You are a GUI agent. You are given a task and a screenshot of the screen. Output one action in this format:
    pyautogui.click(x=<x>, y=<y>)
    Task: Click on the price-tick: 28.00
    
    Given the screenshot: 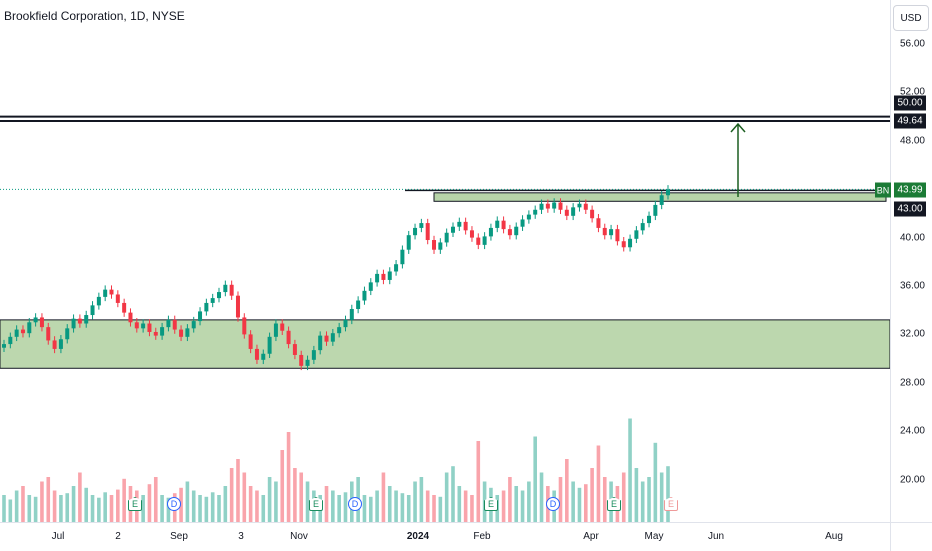 What is the action you would take?
    pyautogui.click(x=912, y=383)
    